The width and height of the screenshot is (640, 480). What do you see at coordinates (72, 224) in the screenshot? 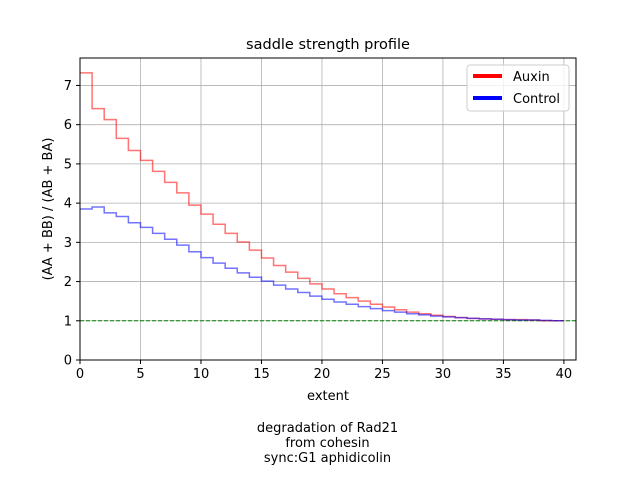
I see `y-axis-ticks: 0 1 2 3 4 5 6 7` at bounding box center [72, 224].